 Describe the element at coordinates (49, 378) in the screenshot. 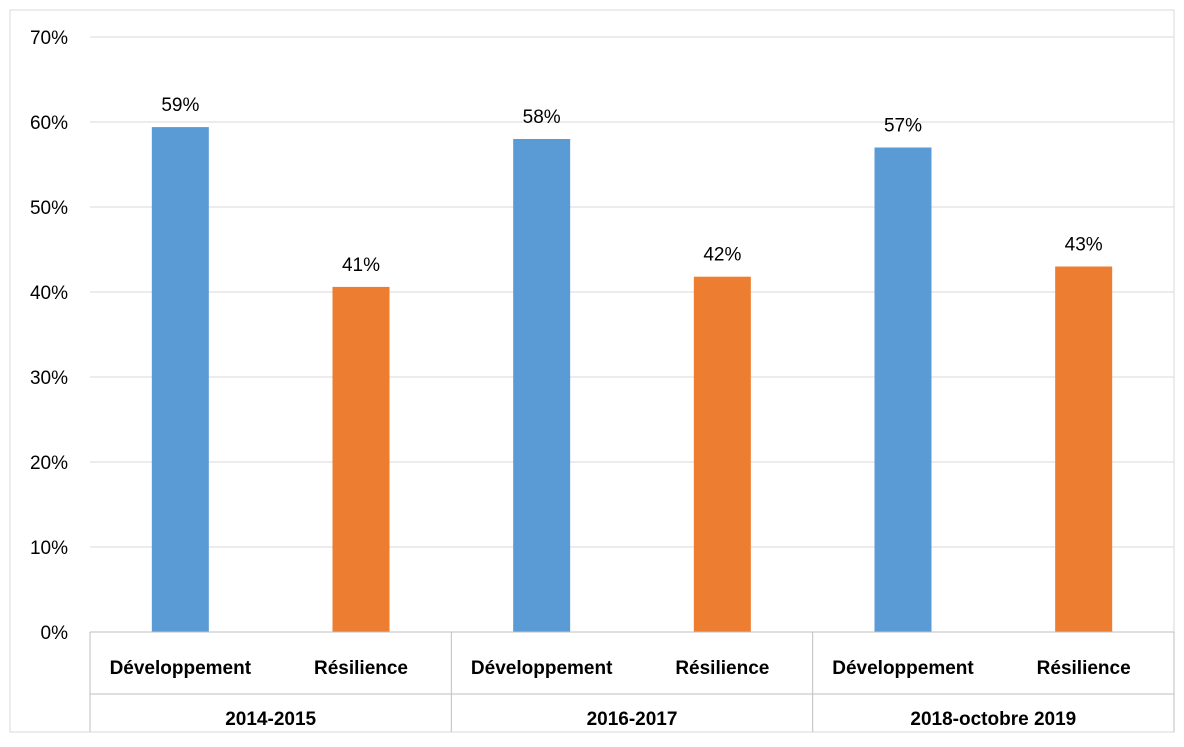

I see `y-tick-label: 30%` at that location.